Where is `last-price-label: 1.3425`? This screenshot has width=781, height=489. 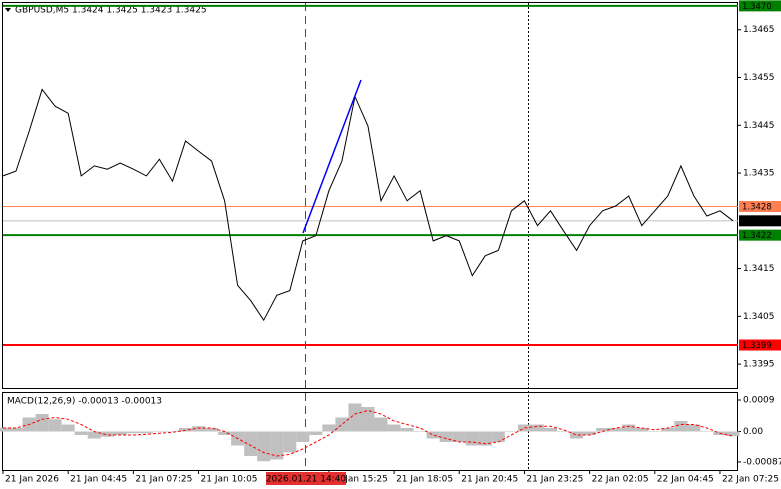 last-price-label: 1.3425 is located at coordinates (757, 222).